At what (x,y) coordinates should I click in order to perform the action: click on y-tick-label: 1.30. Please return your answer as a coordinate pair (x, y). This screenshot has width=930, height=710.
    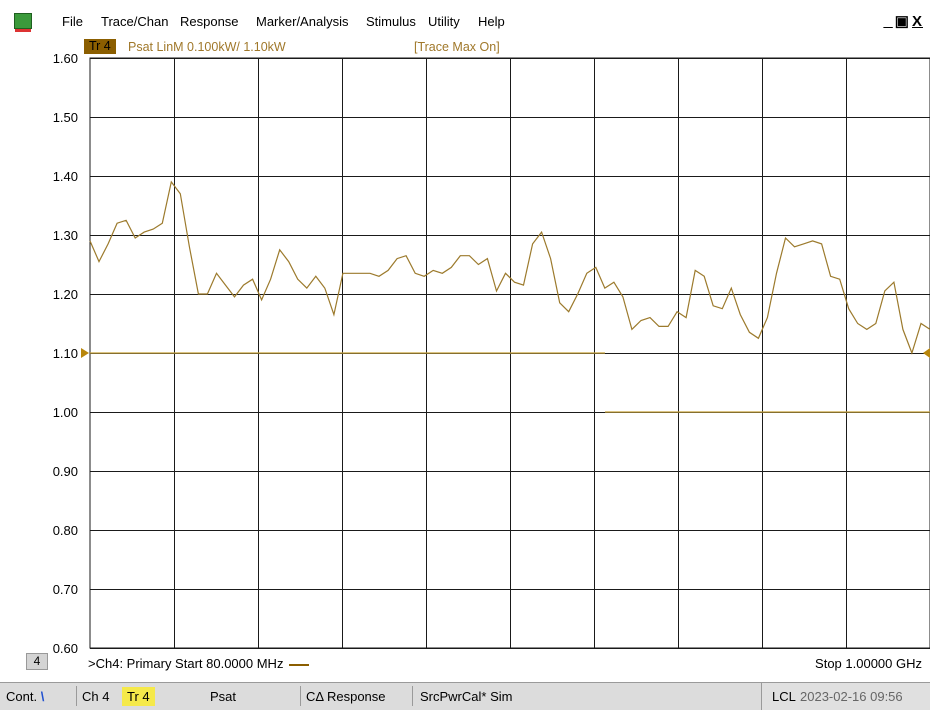
    Looking at the image, I should click on (65, 235).